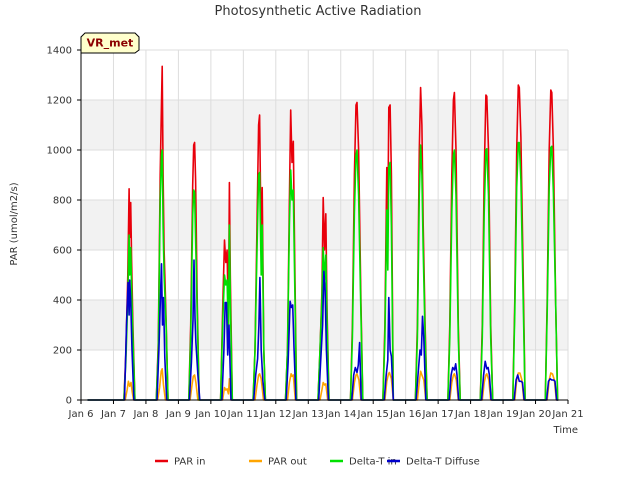 The image size is (640, 480). What do you see at coordinates (178, 414) in the screenshot?
I see `x-tick-label: Jan 9` at bounding box center [178, 414].